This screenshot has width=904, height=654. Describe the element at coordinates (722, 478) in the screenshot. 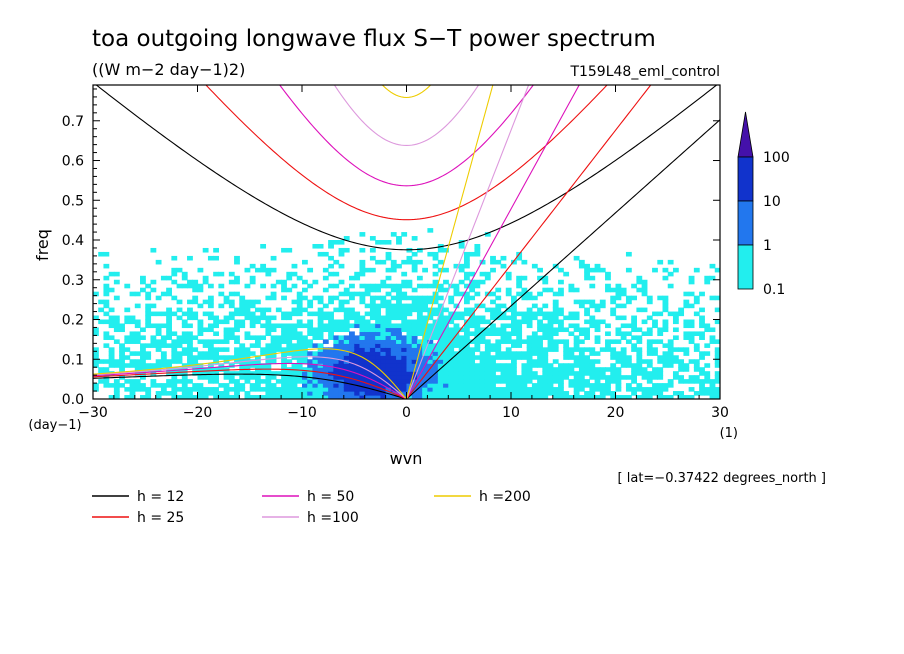

I see `latitude-annotation: [ lat=−0.37422 degrees_north ]` at that location.